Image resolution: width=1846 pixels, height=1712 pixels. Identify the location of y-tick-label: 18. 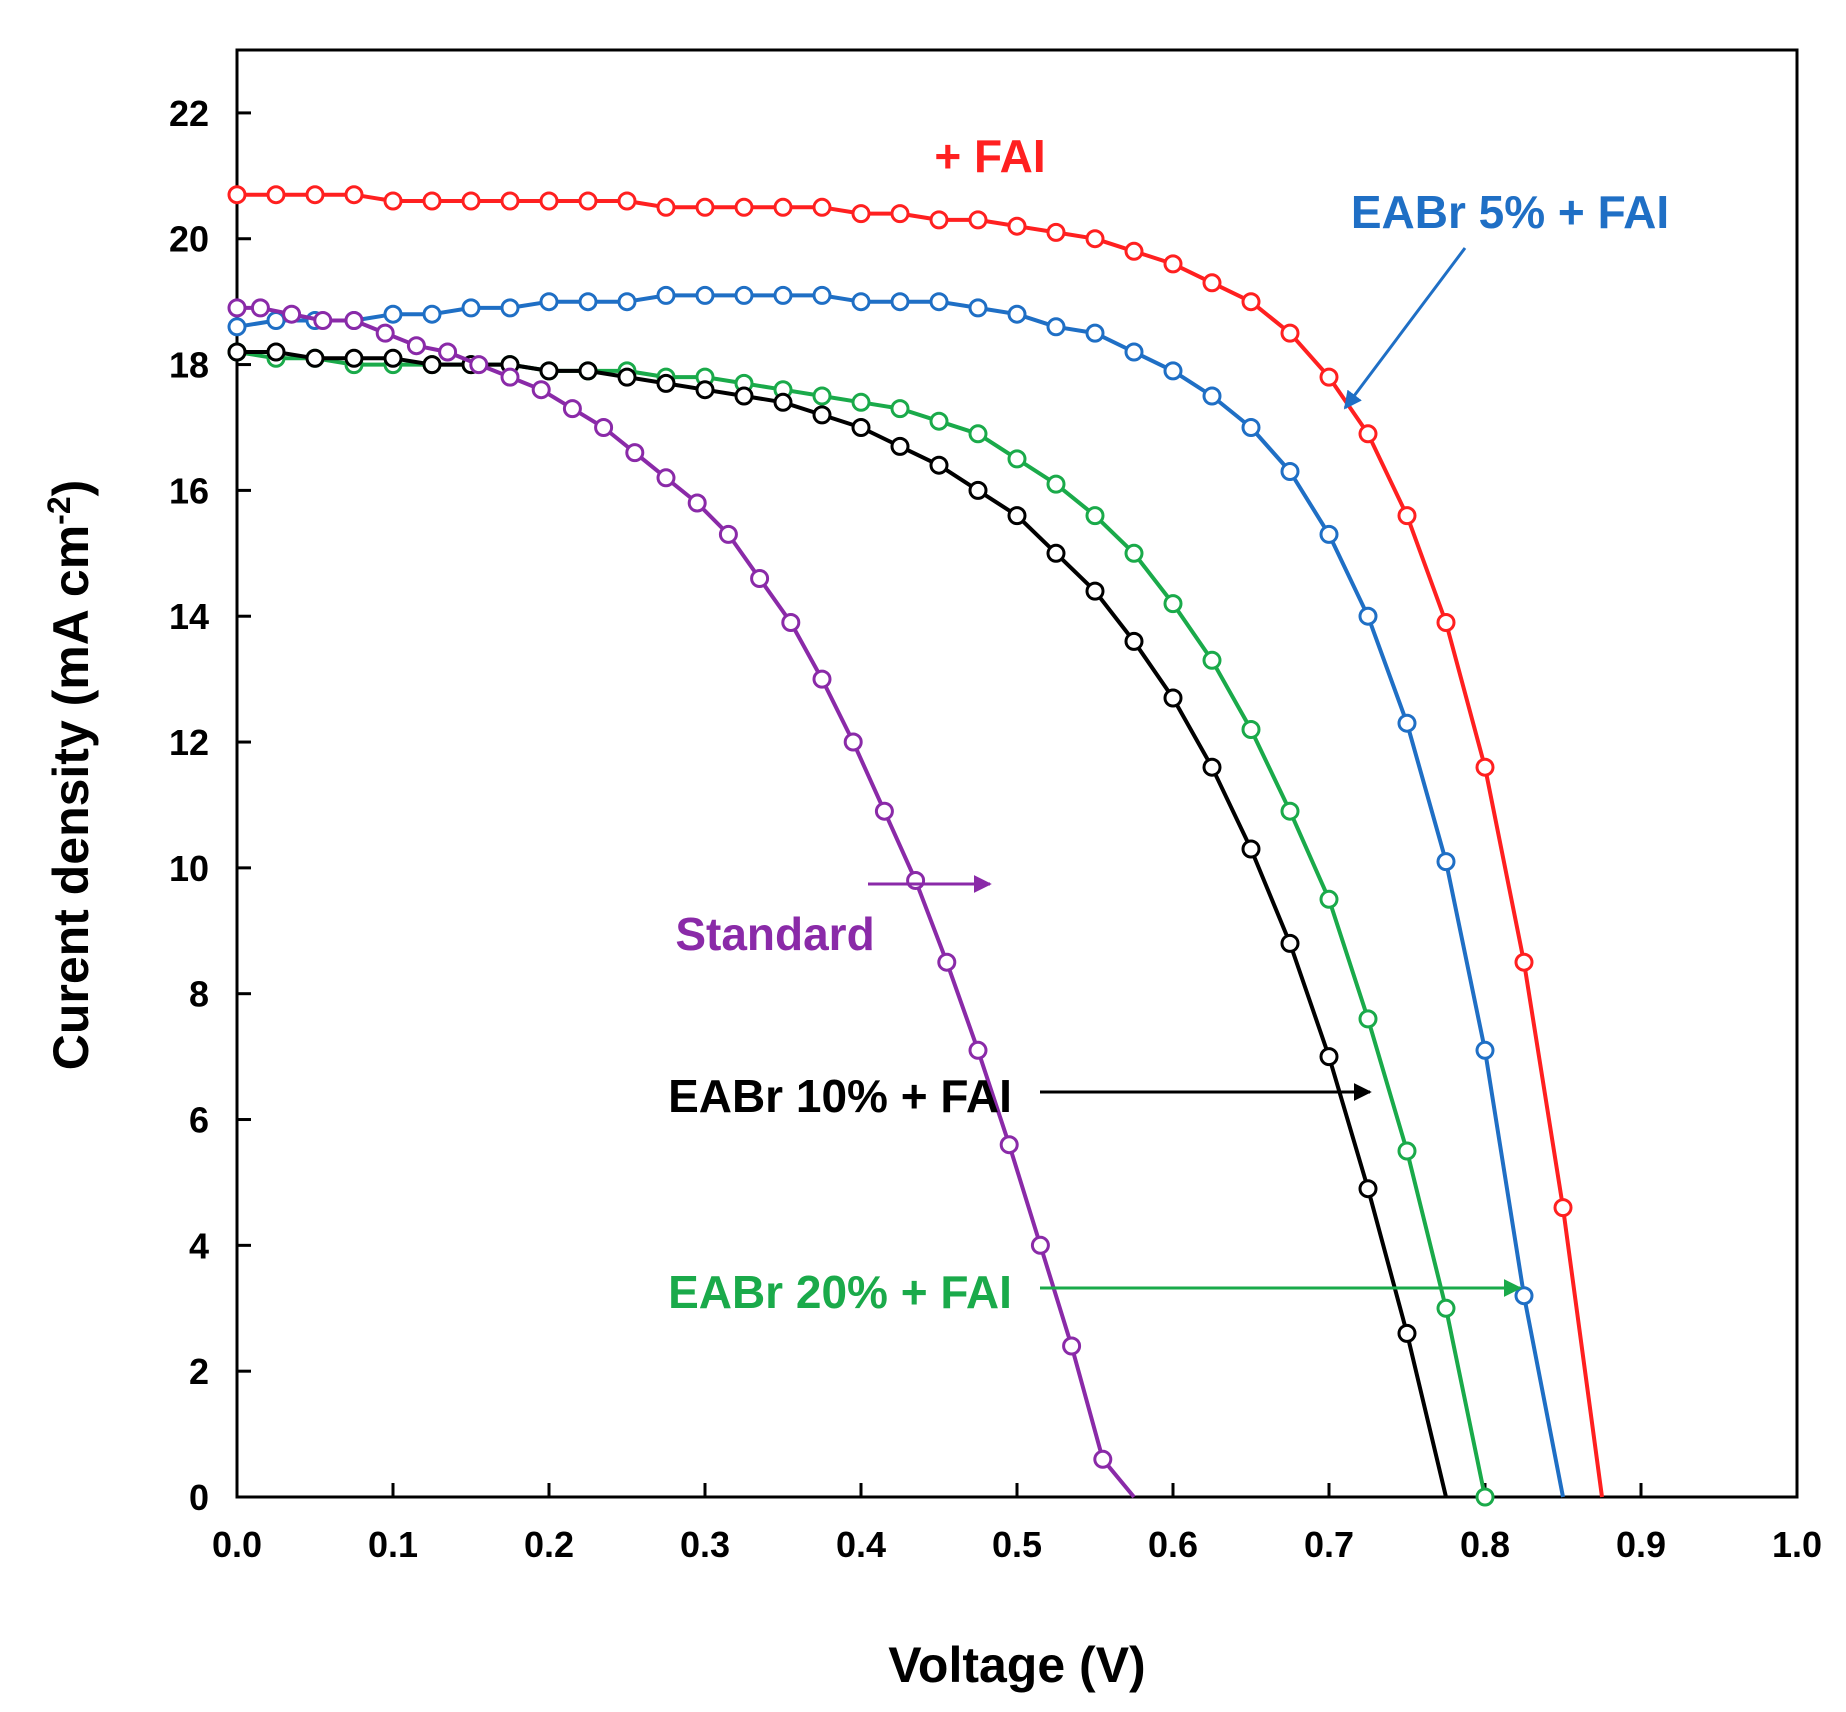
(189, 365).